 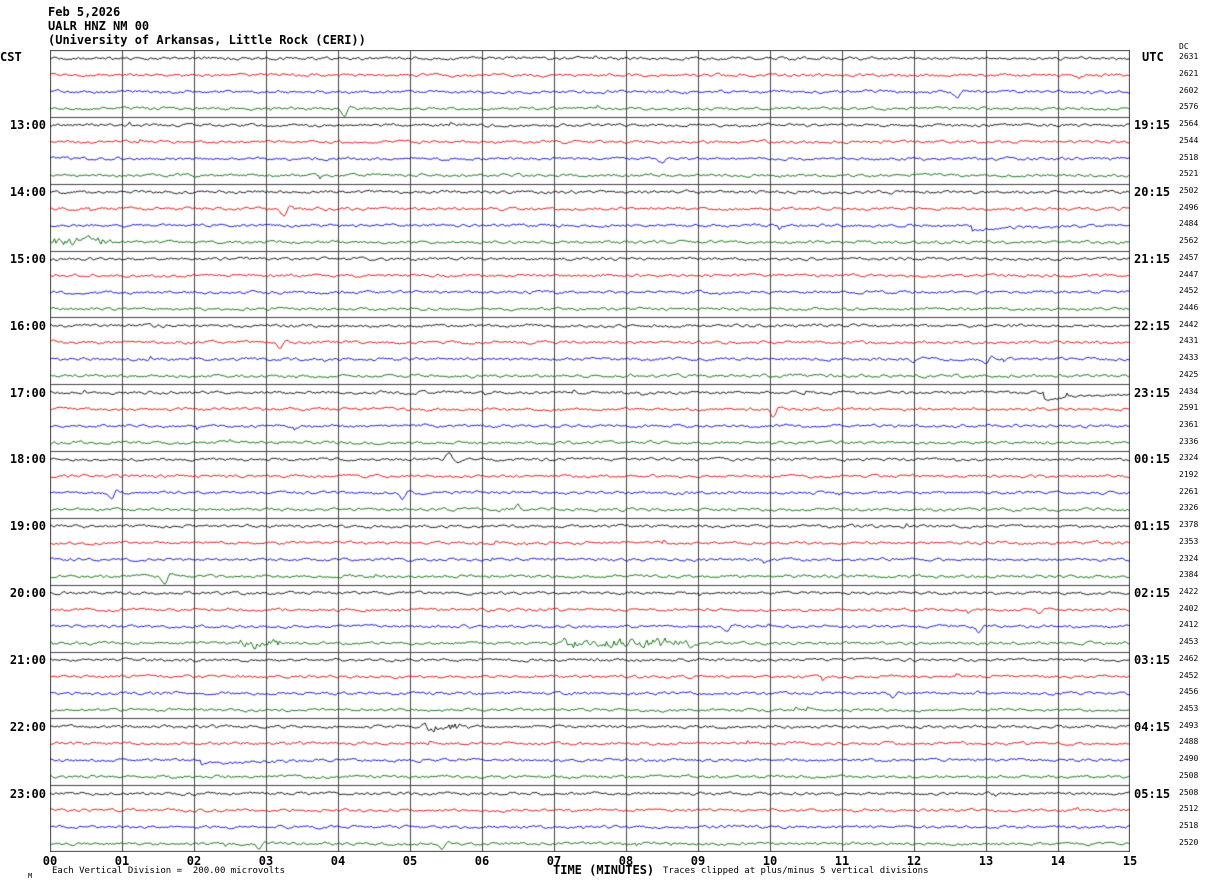 What do you see at coordinates (1153, 57) in the screenshot?
I see `right-timezone-label: UTC` at bounding box center [1153, 57].